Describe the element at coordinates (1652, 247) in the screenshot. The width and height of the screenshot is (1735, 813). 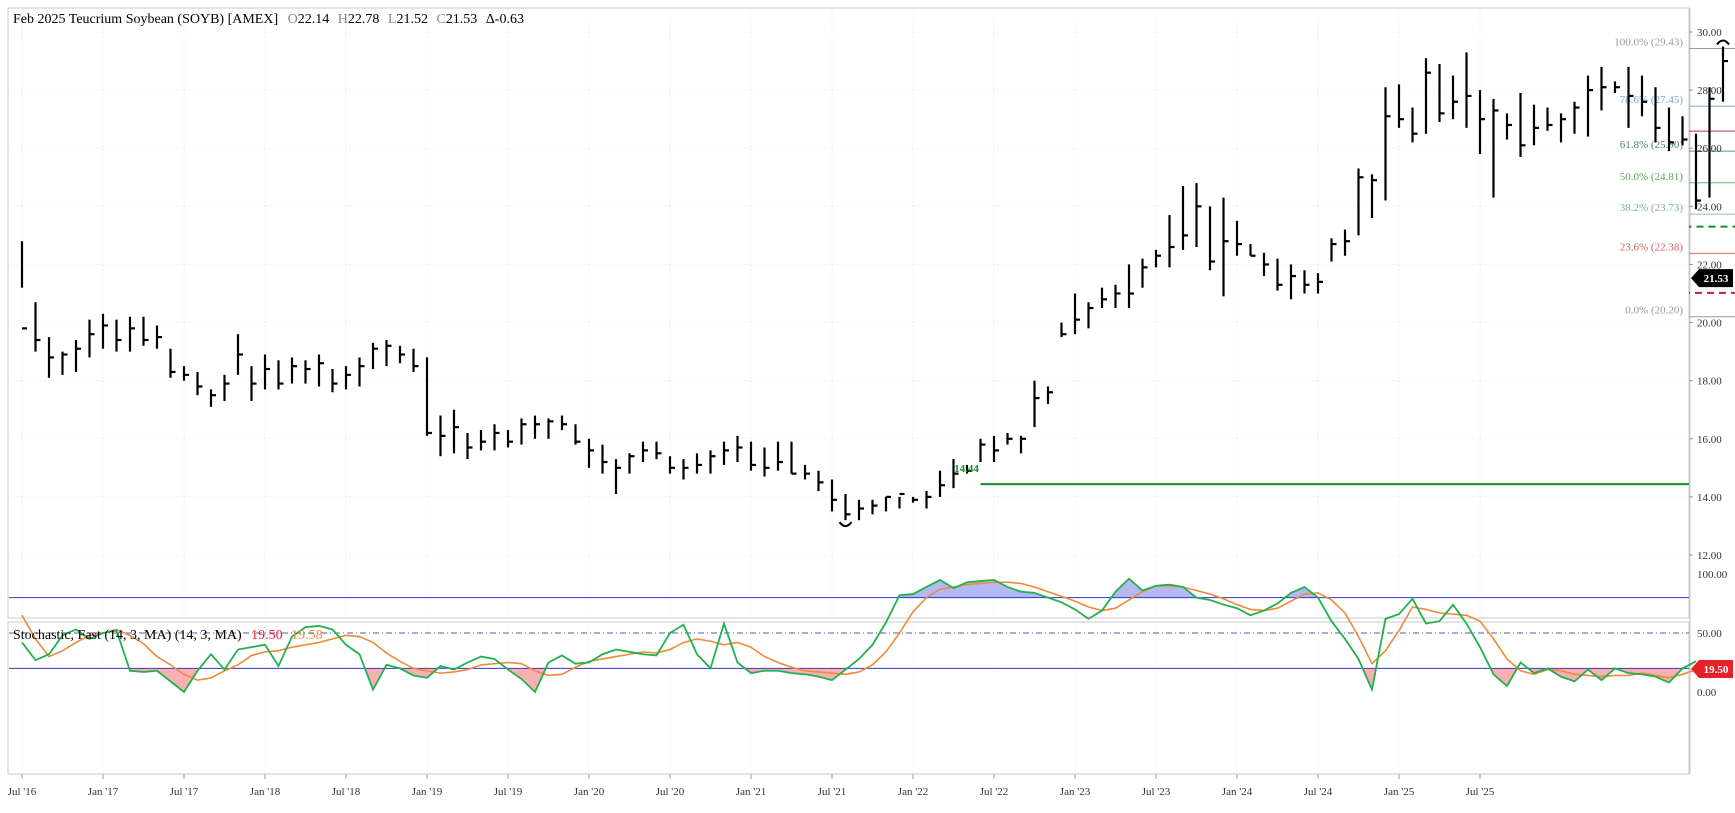
I see `fib-label: 23.6% (22.38)` at that location.